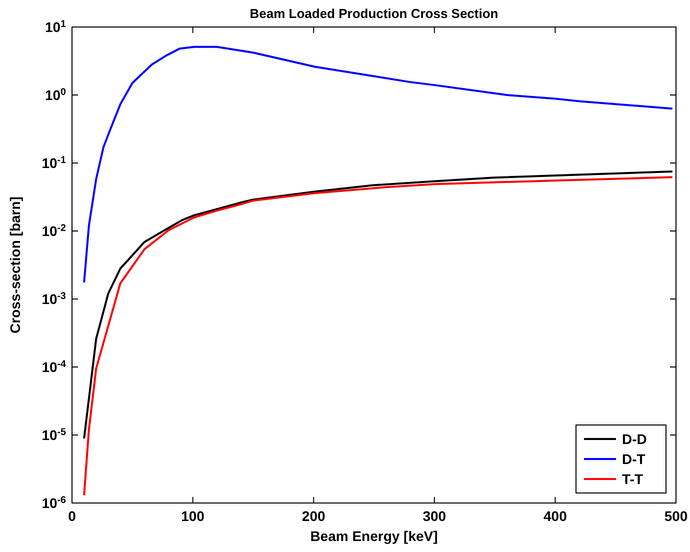  What do you see at coordinates (54, 434) in the screenshot?
I see `y-tick-label: 10$^{-5}$` at bounding box center [54, 434].